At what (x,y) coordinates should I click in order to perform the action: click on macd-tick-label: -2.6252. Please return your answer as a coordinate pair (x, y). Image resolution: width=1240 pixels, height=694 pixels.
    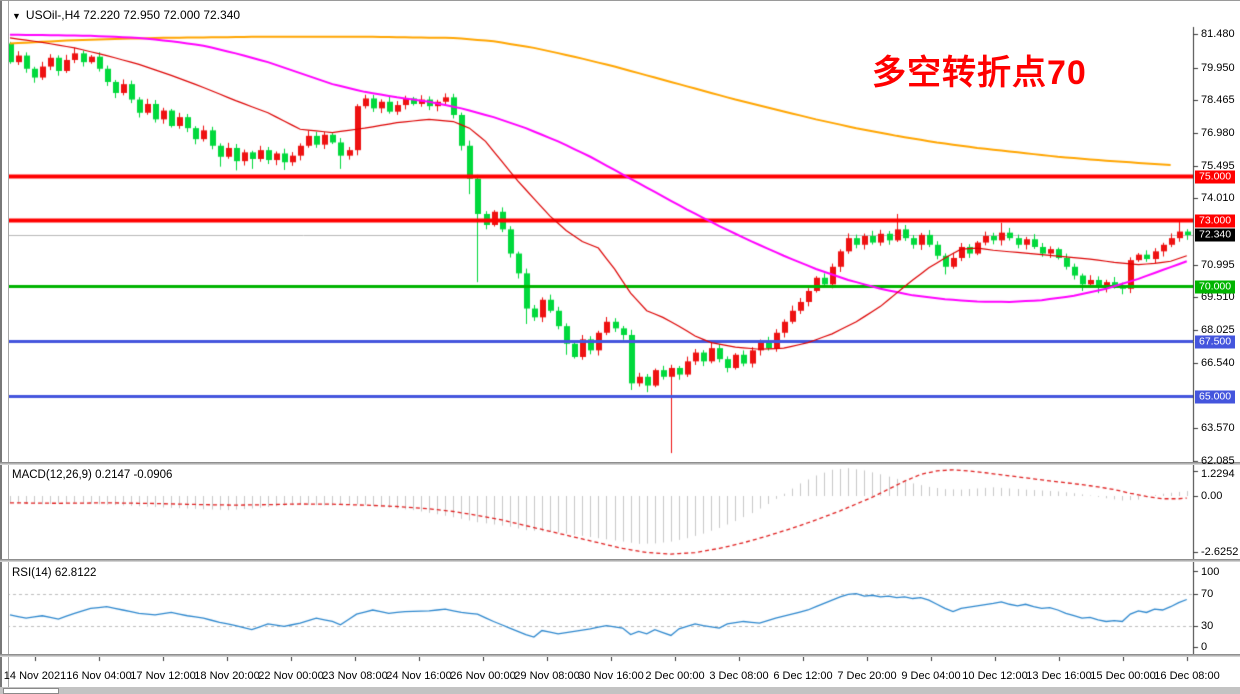
    Looking at the image, I should click on (1220, 552).